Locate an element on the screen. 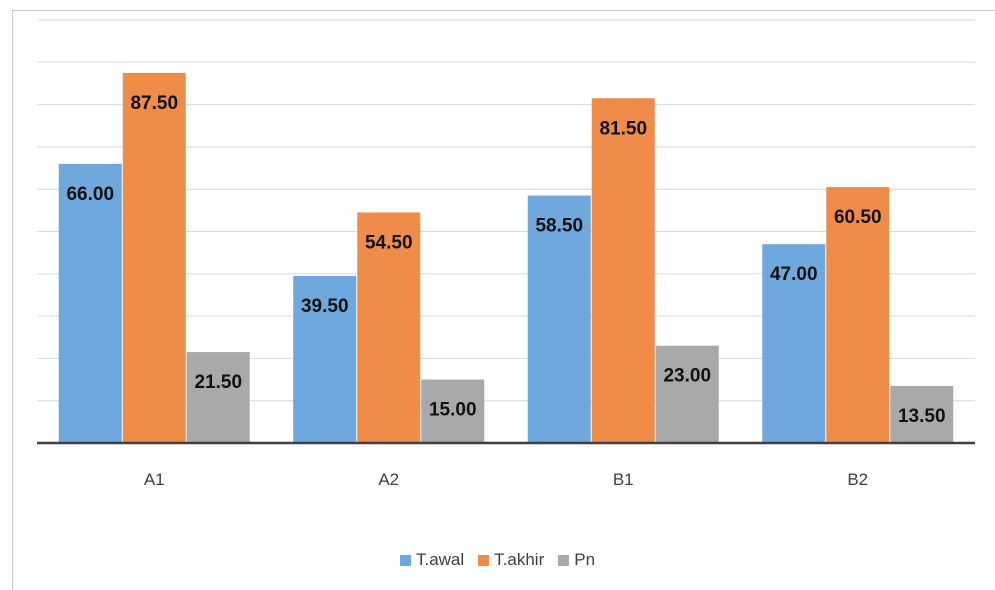  legend: T.awal T.akhir Pn is located at coordinates (497, 560).